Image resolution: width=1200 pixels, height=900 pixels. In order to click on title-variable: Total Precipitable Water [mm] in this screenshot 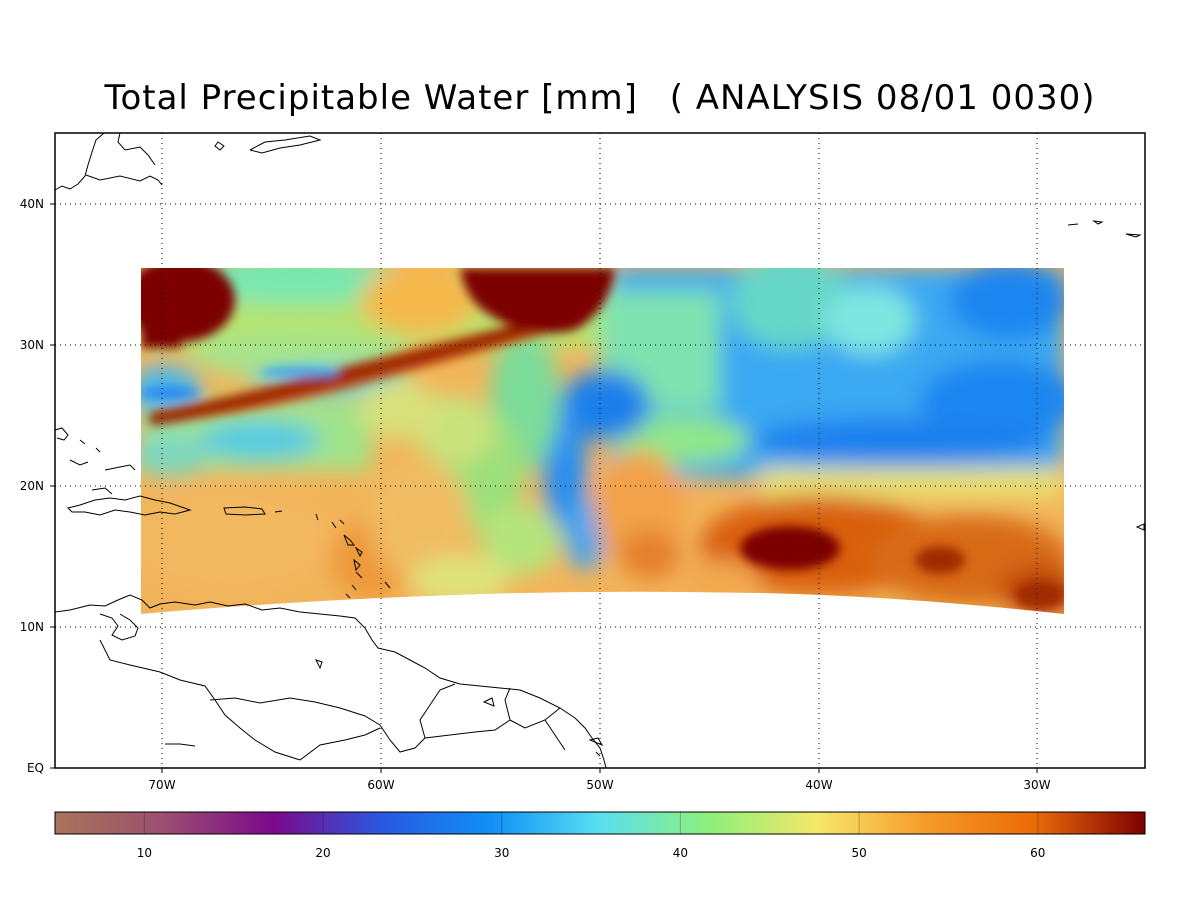, I will do `click(371, 98)`.